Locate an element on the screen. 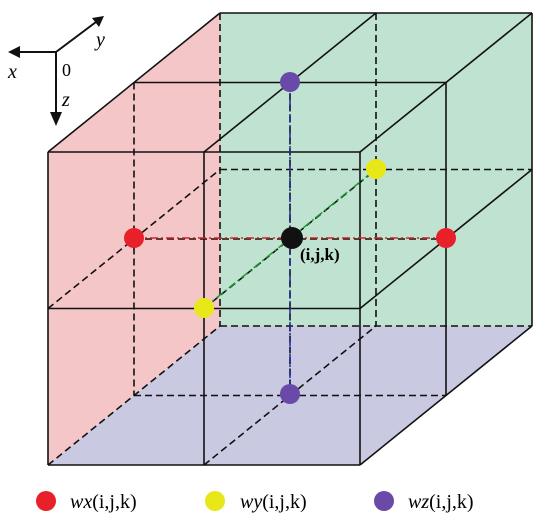 This screenshot has width=550, height=525. legend: wx(i,j,k) wy(i,j,k) wz(i,j,k) is located at coordinates (255, 502).